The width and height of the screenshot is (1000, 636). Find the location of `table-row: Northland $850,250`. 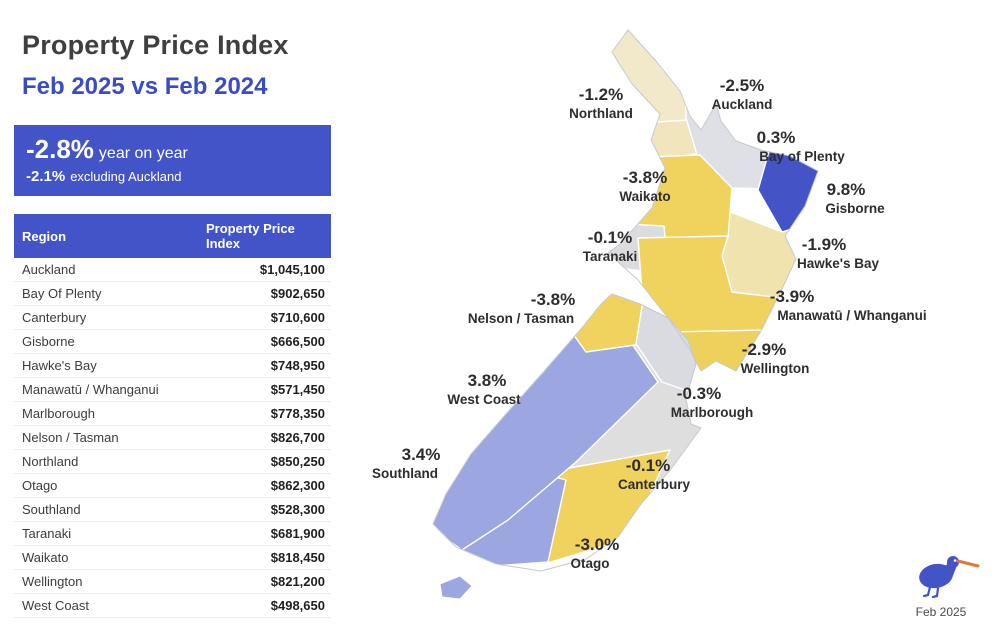

table-row: Northland $850,250 is located at coordinates (172, 461).